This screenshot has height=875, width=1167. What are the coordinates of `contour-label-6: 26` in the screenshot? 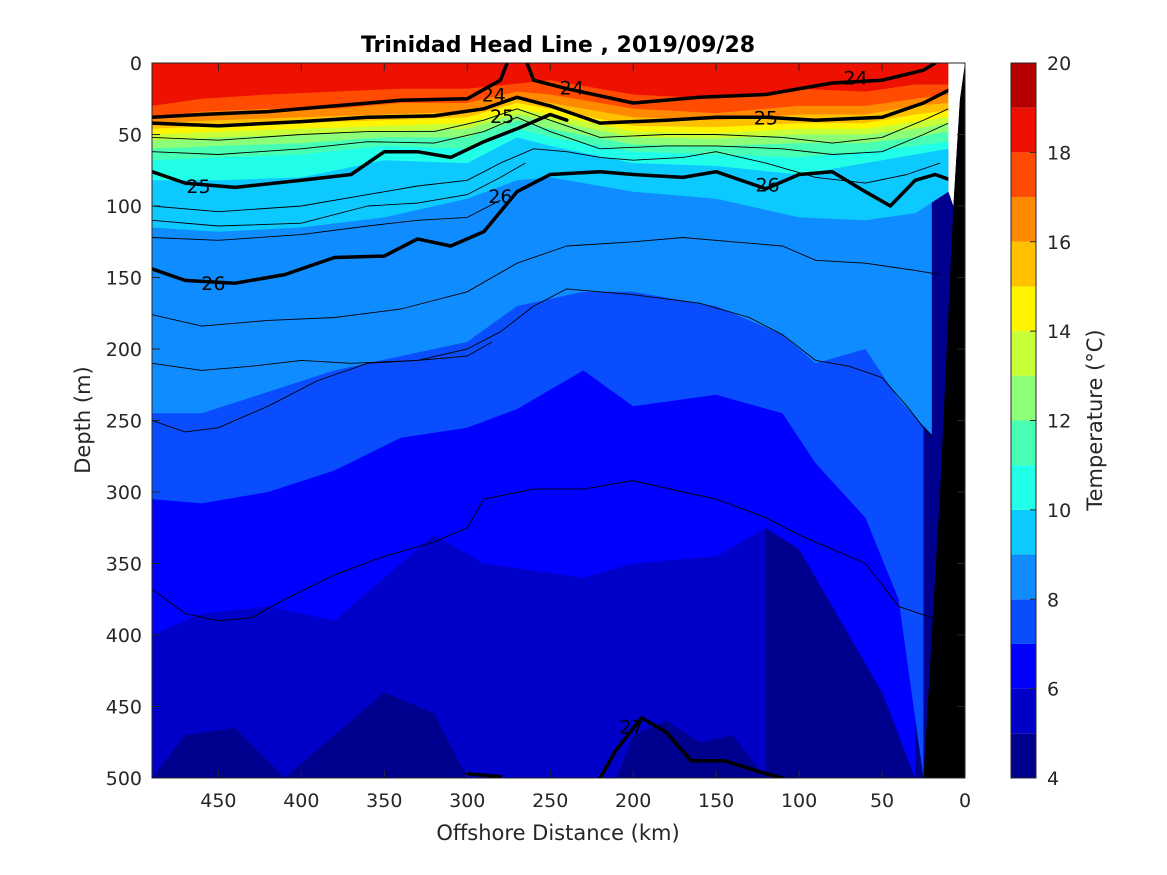 It's located at (500, 197).